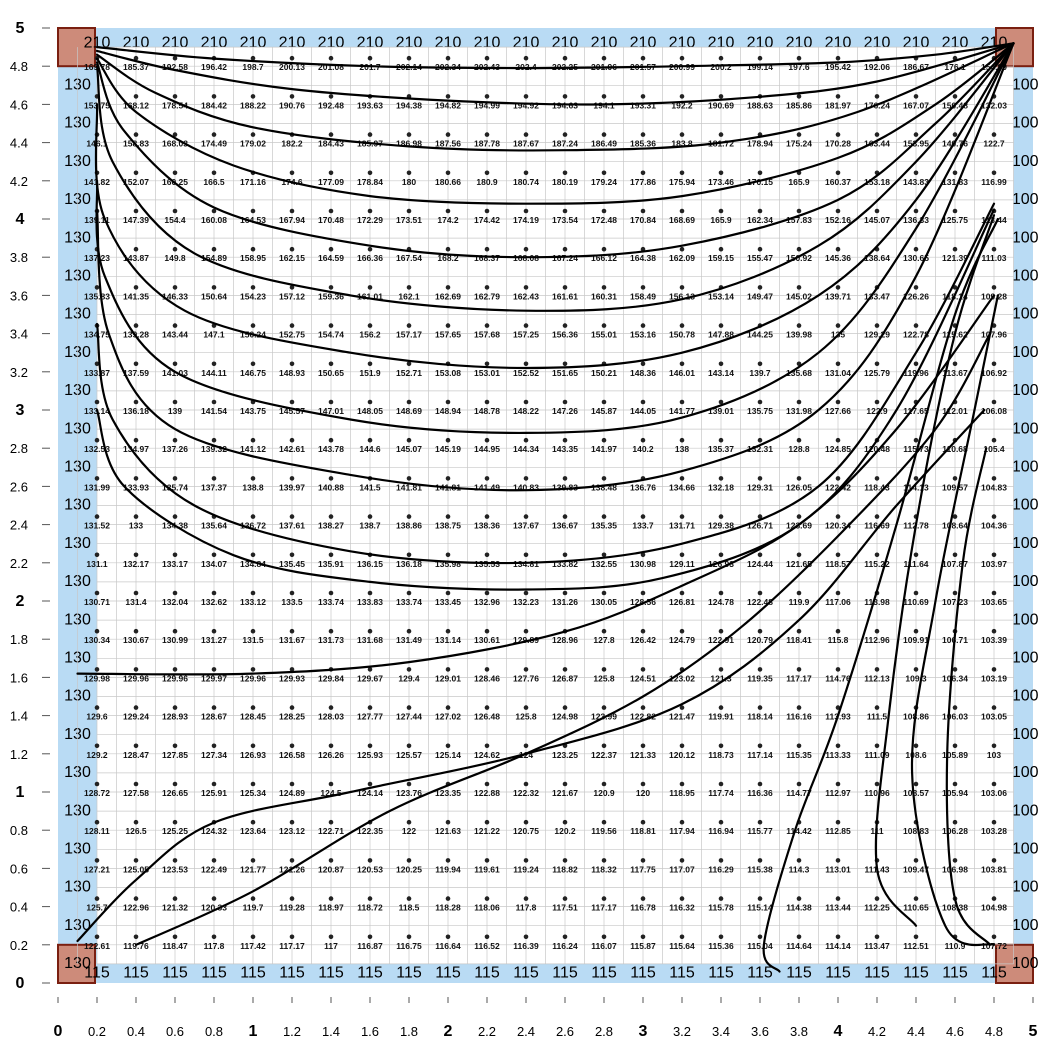  I want to click on node-value: 200.2, so click(721, 67).